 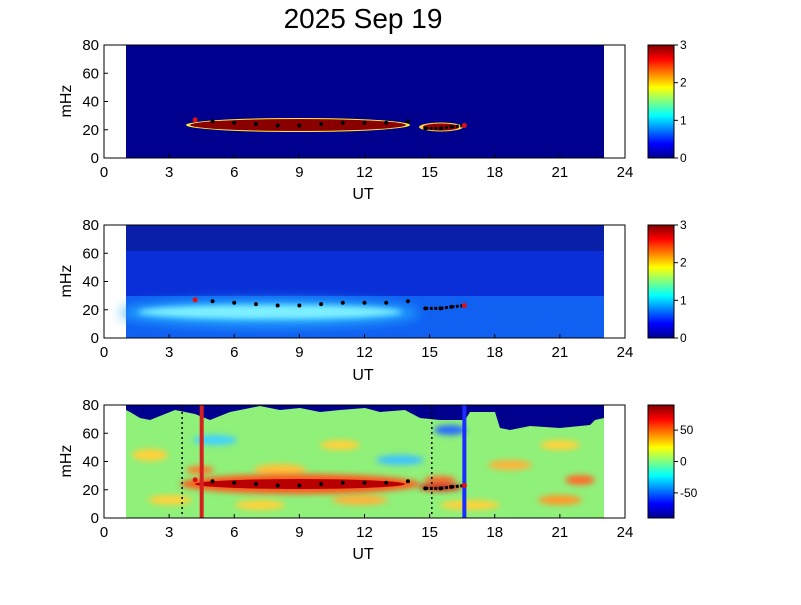 I want to click on colorbar-tick-label: -50, so click(x=689, y=493).